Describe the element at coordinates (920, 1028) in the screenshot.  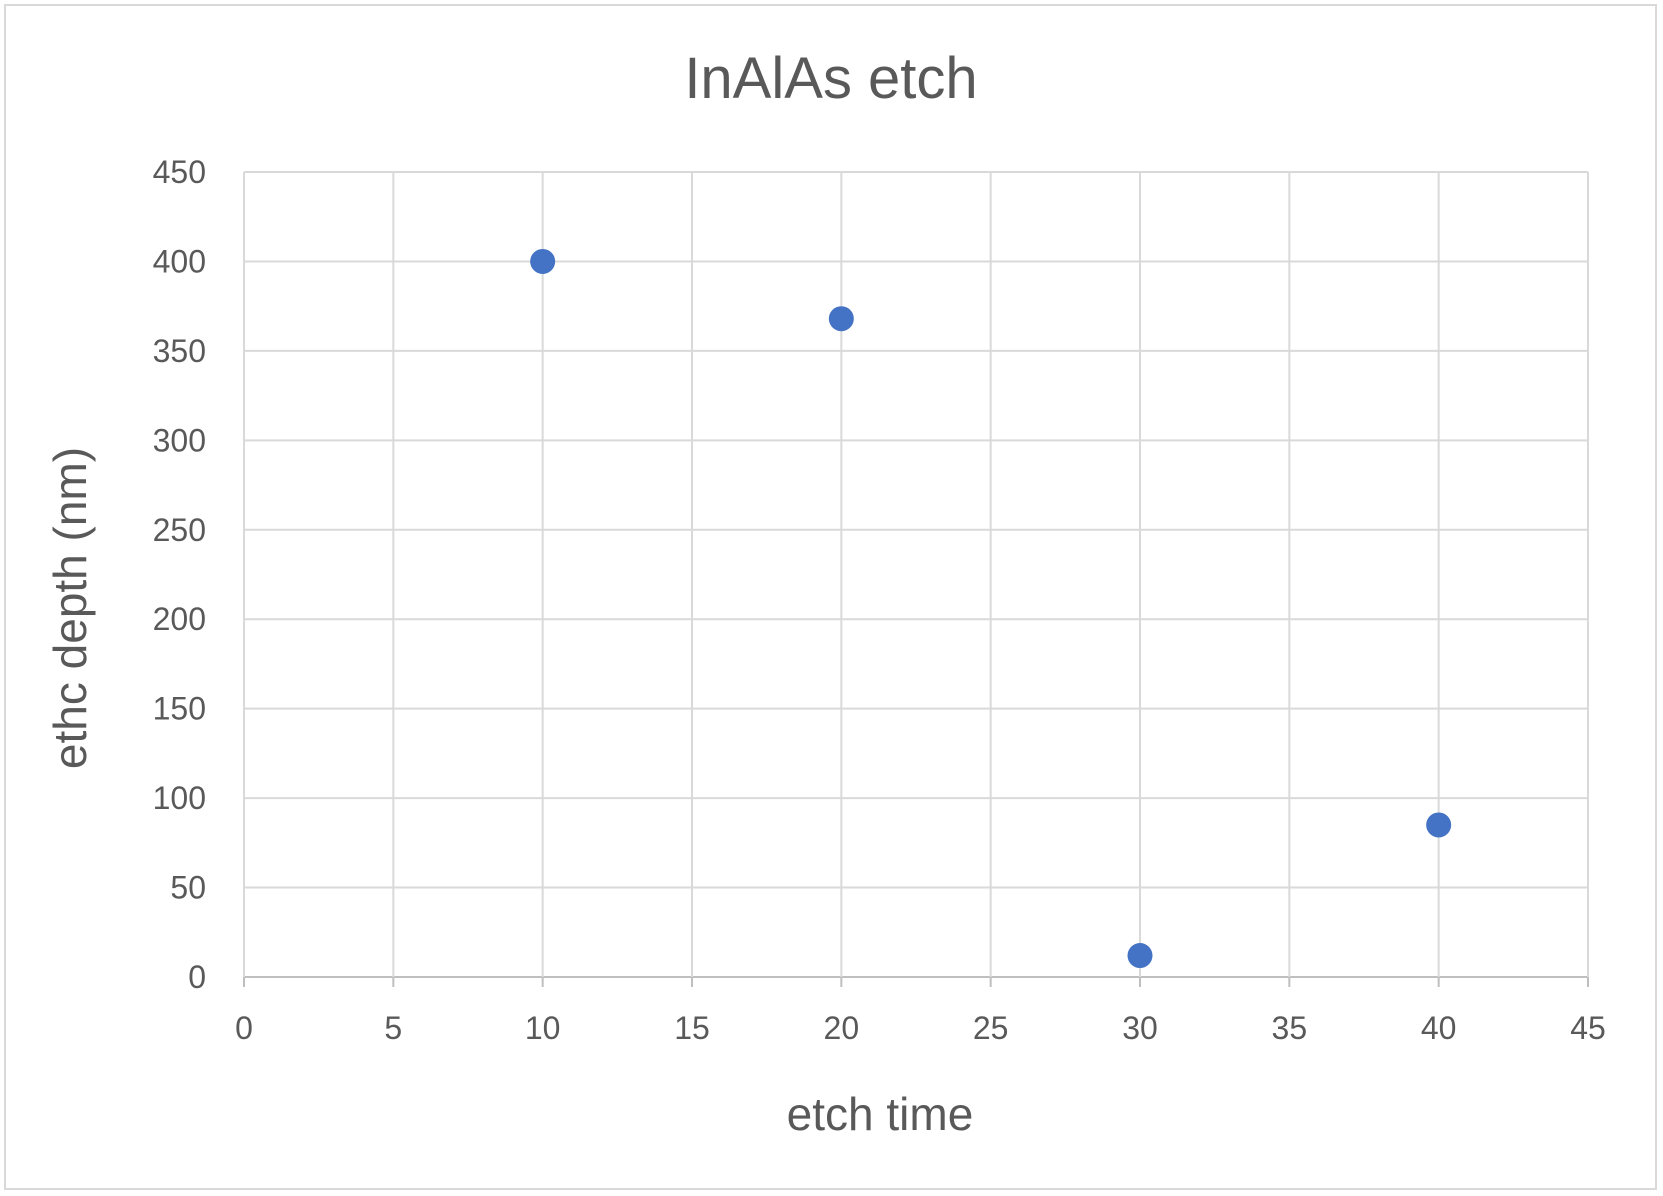
I see `x-tick-labels: 0 5 10 15 20 25 30 35 40 45` at that location.